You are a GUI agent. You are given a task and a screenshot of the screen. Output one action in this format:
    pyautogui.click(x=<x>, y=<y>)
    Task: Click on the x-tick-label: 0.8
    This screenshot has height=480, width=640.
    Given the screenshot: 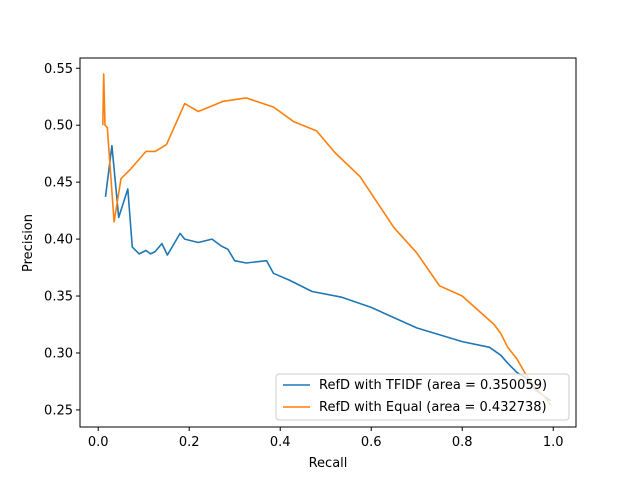 What is the action you would take?
    pyautogui.click(x=462, y=442)
    